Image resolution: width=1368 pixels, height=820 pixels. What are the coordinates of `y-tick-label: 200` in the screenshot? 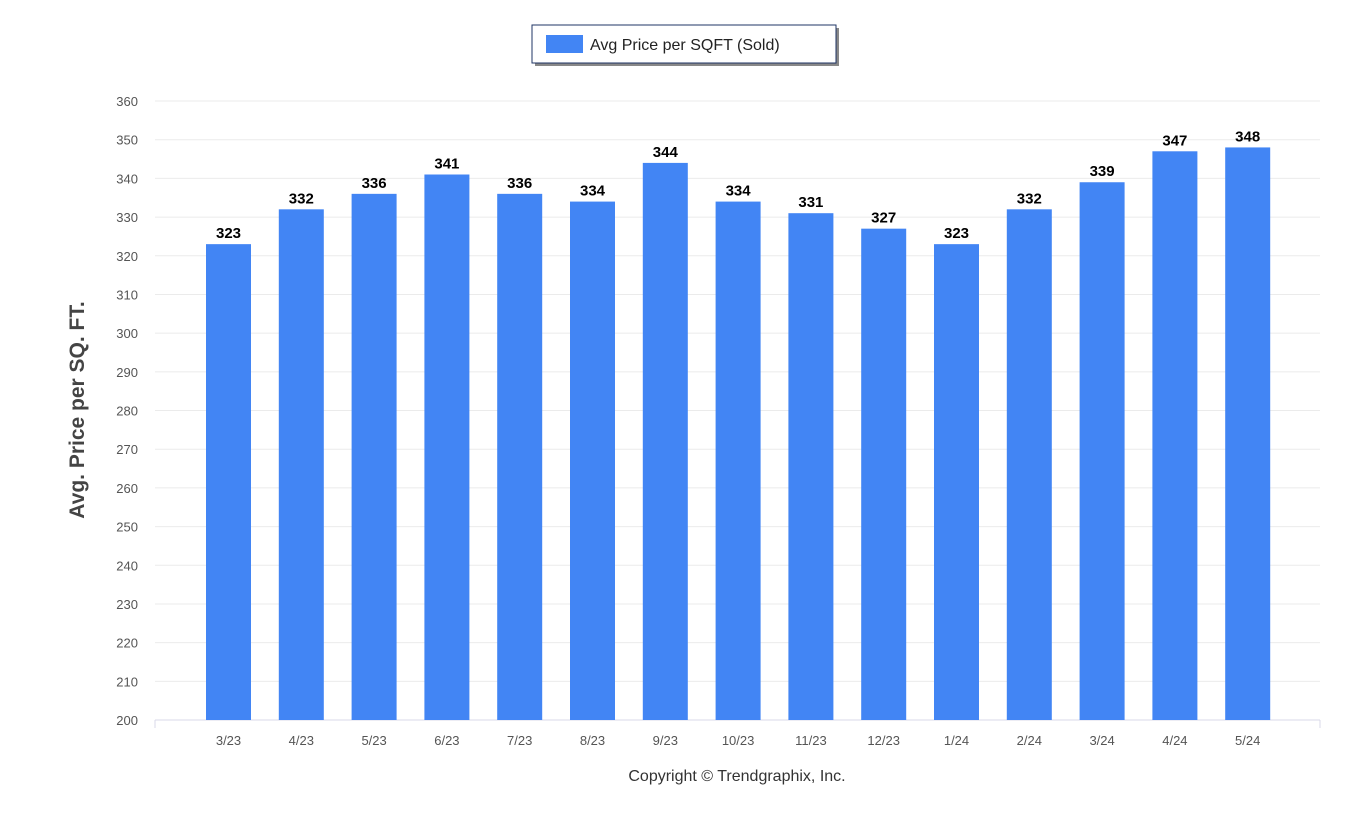 It's located at (127, 720).